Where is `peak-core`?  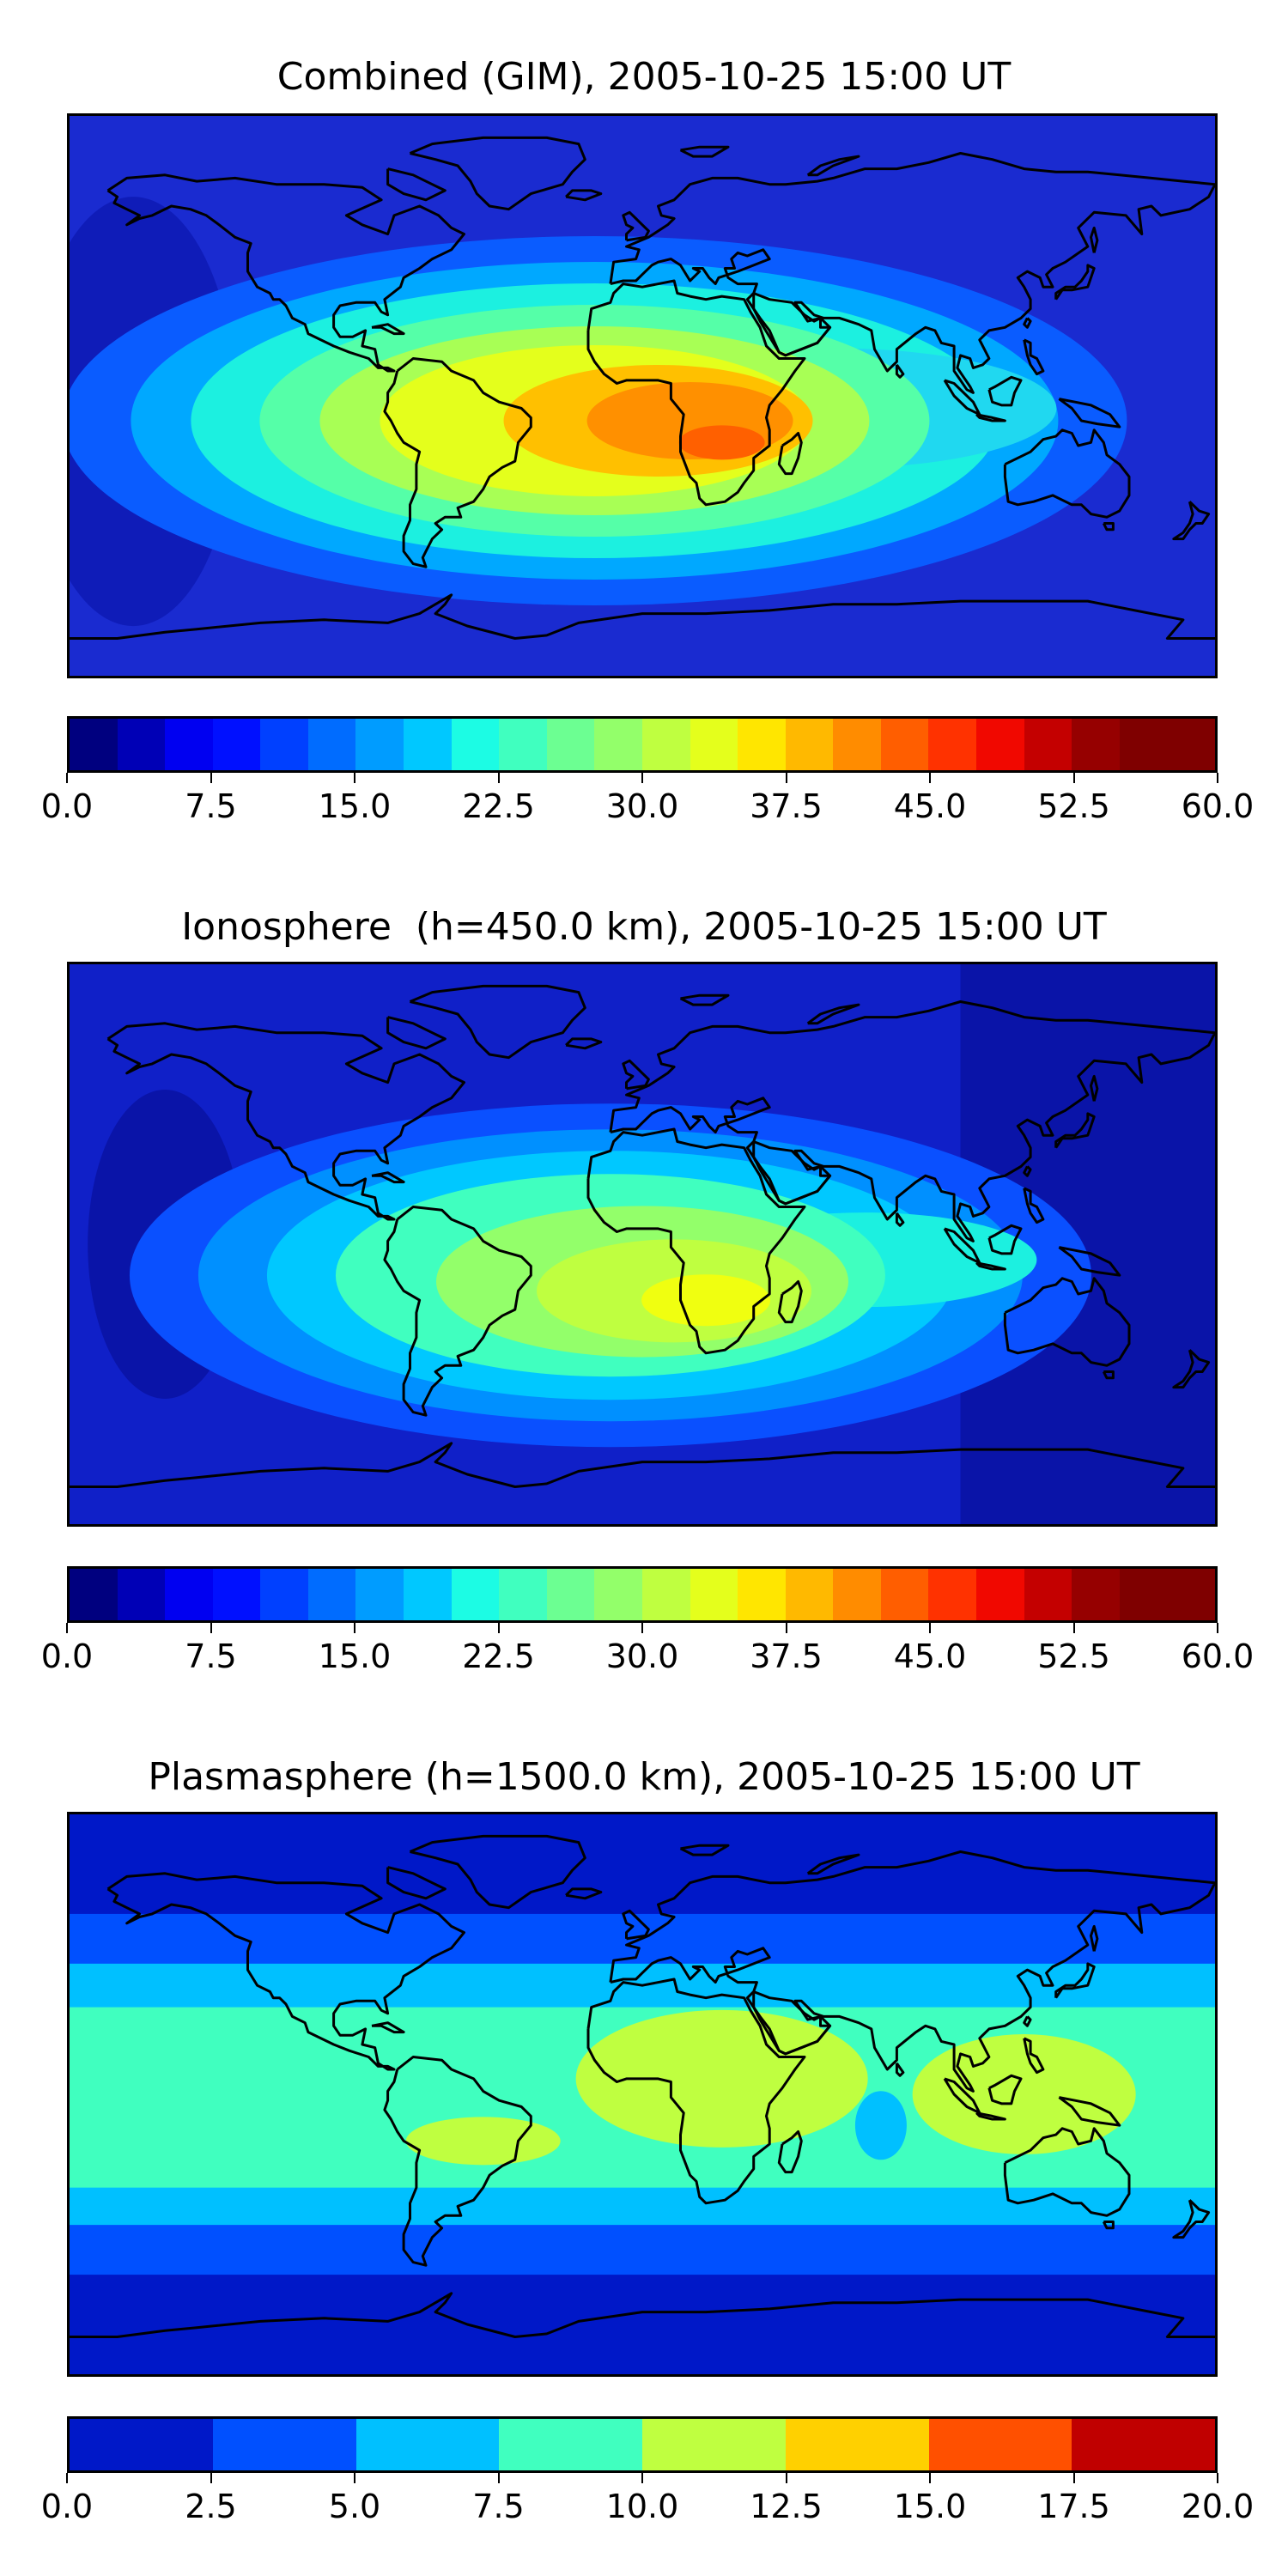
peak-core is located at coordinates (706, 1301).